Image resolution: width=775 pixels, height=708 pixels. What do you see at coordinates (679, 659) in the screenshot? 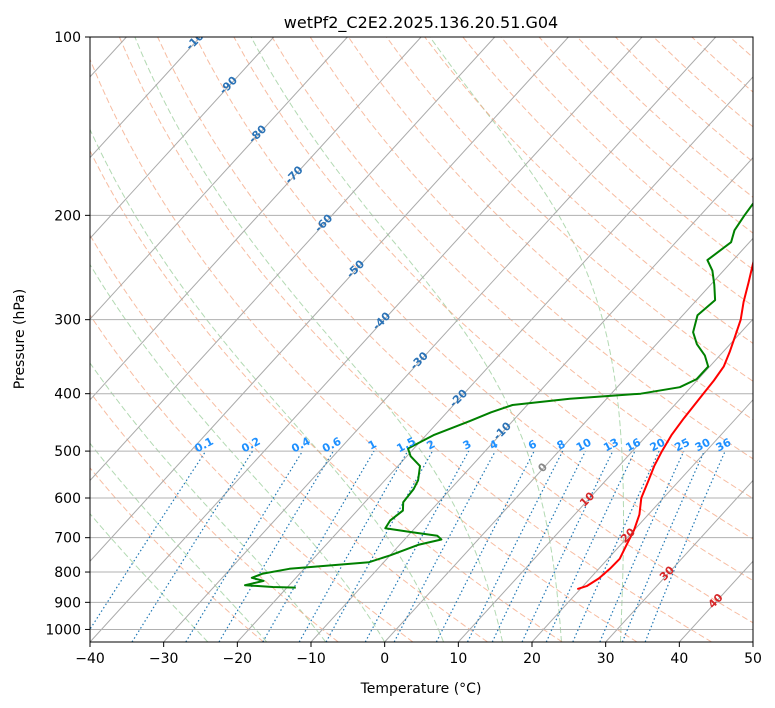
I see `x-tick-label: 40` at bounding box center [679, 659].